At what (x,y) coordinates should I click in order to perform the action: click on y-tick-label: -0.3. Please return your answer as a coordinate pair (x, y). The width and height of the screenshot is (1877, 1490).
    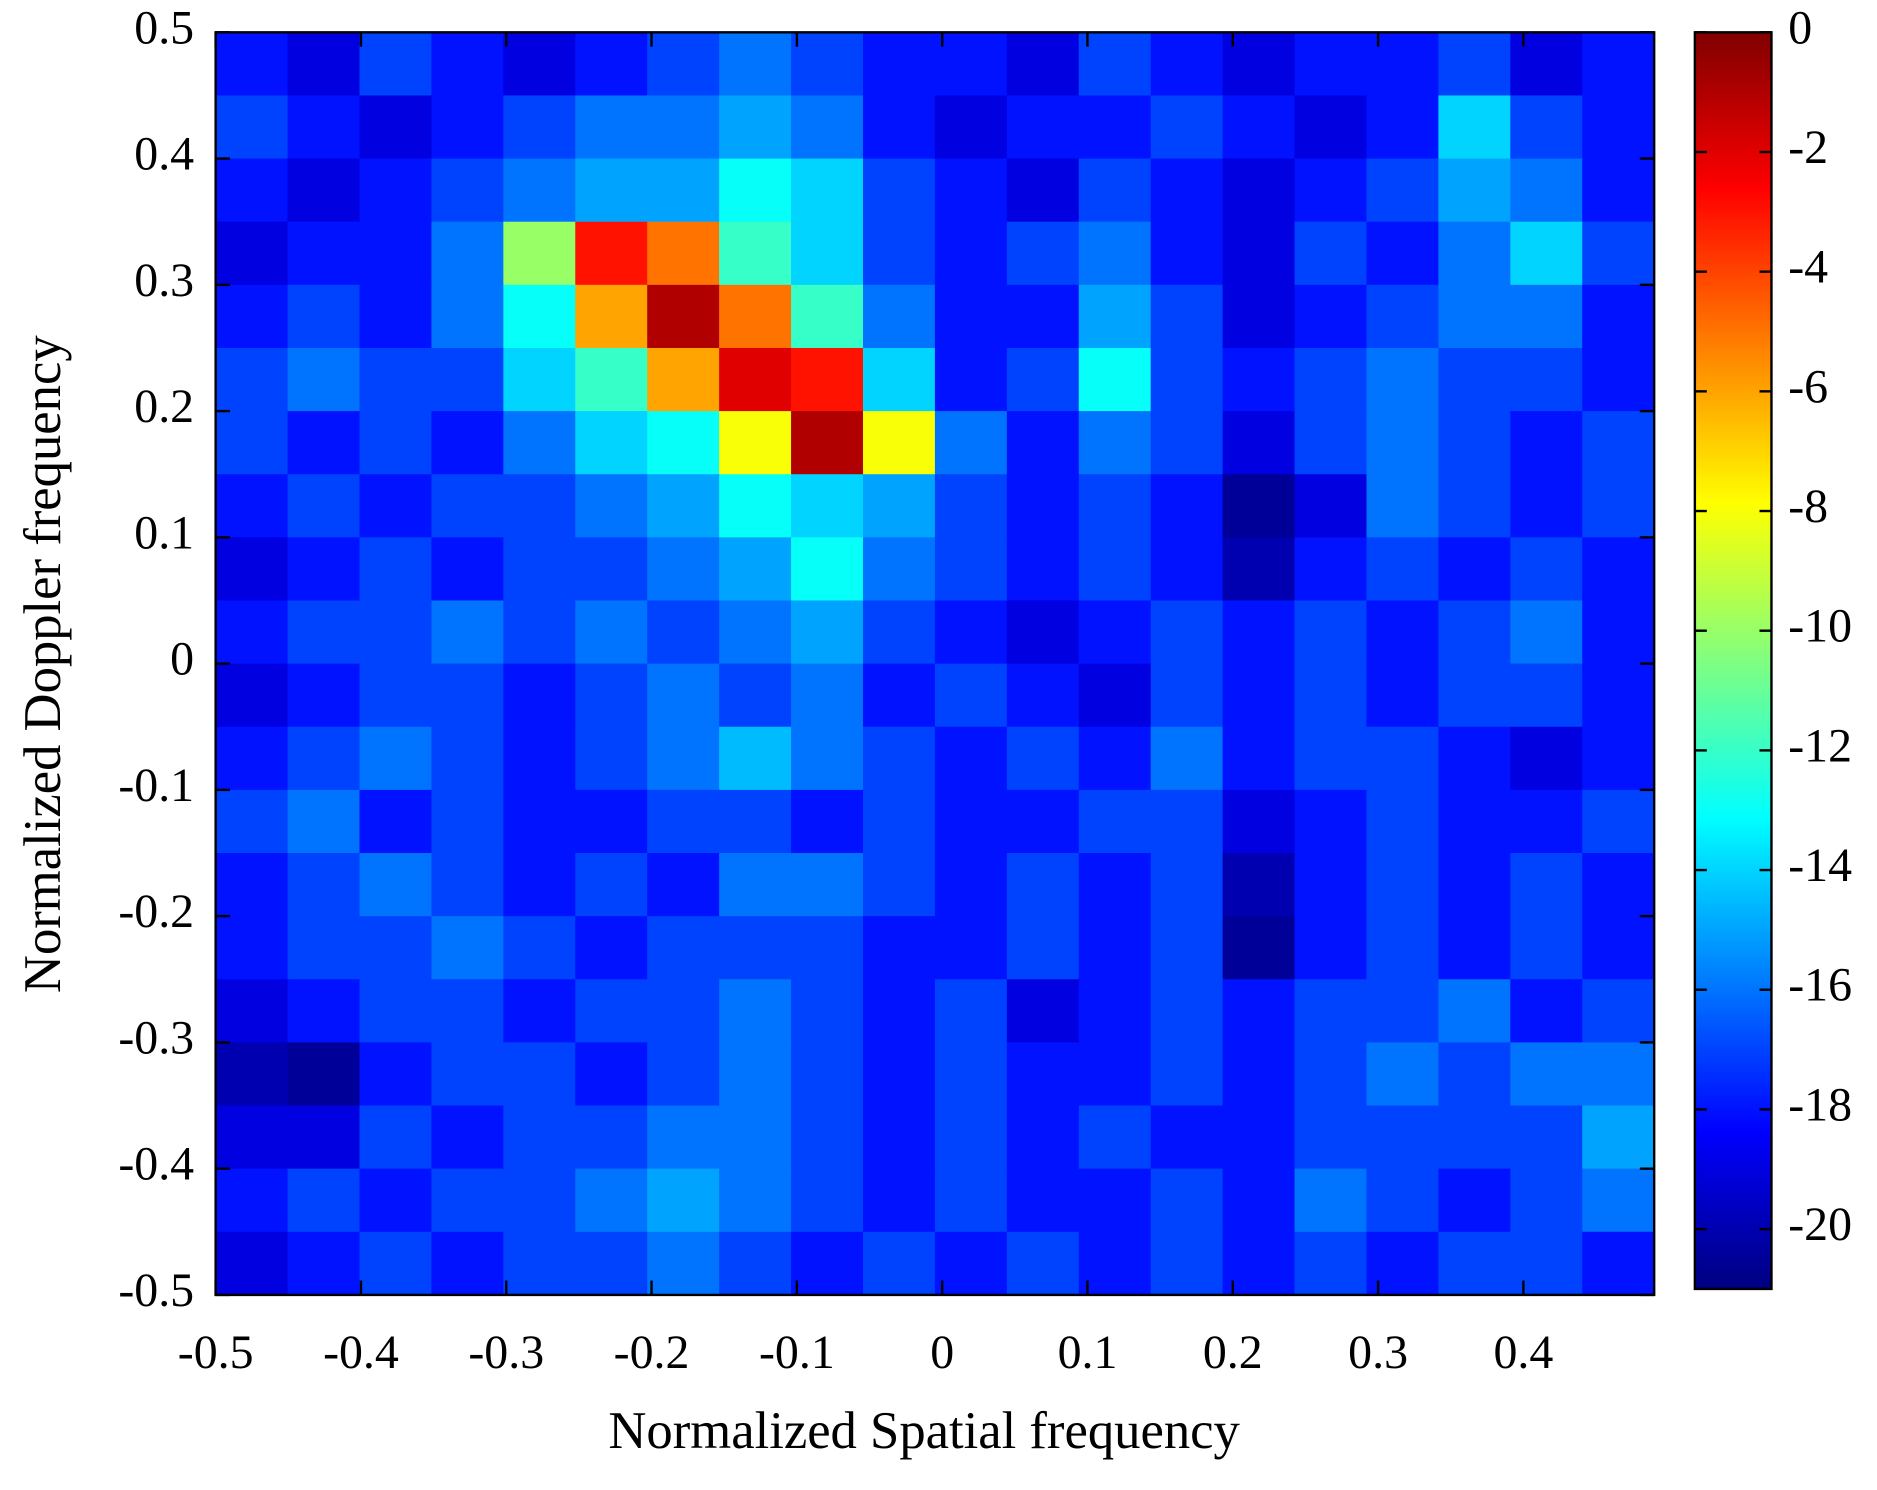
    Looking at the image, I should click on (156, 1037).